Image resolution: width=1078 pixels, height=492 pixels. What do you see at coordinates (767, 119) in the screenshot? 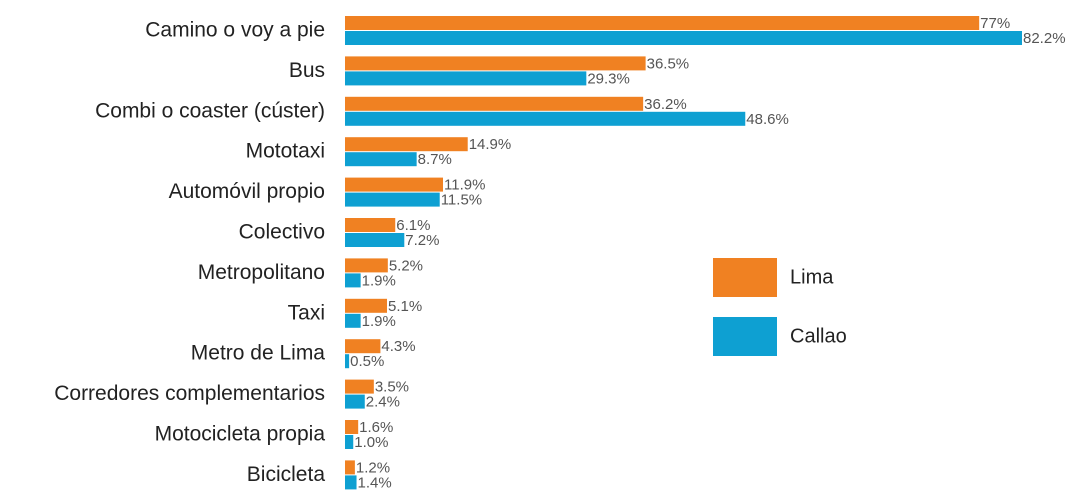
I see `value-label: 48.6%` at bounding box center [767, 119].